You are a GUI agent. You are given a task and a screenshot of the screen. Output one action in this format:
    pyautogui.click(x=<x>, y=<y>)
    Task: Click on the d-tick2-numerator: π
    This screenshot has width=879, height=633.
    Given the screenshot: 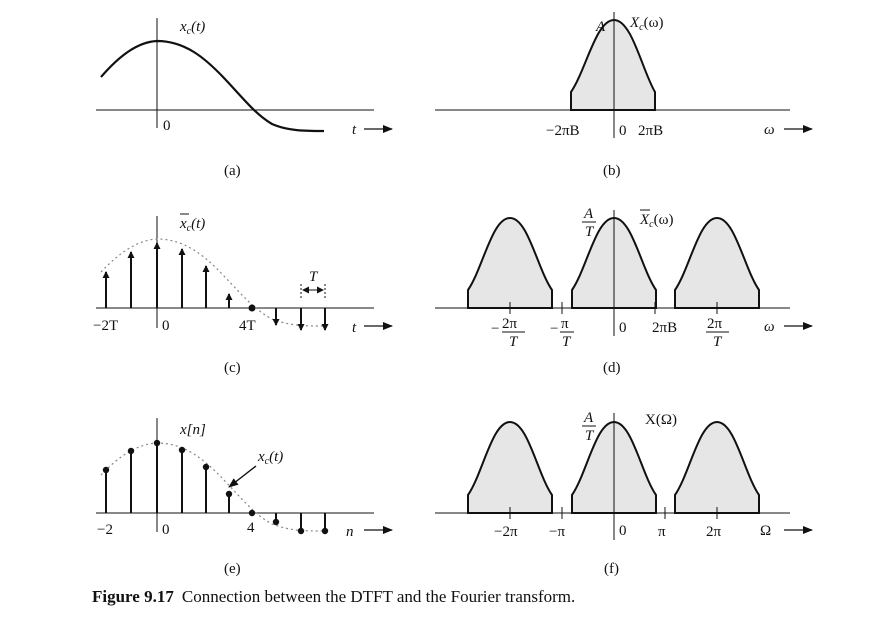 What is the action you would take?
    pyautogui.click(x=565, y=324)
    